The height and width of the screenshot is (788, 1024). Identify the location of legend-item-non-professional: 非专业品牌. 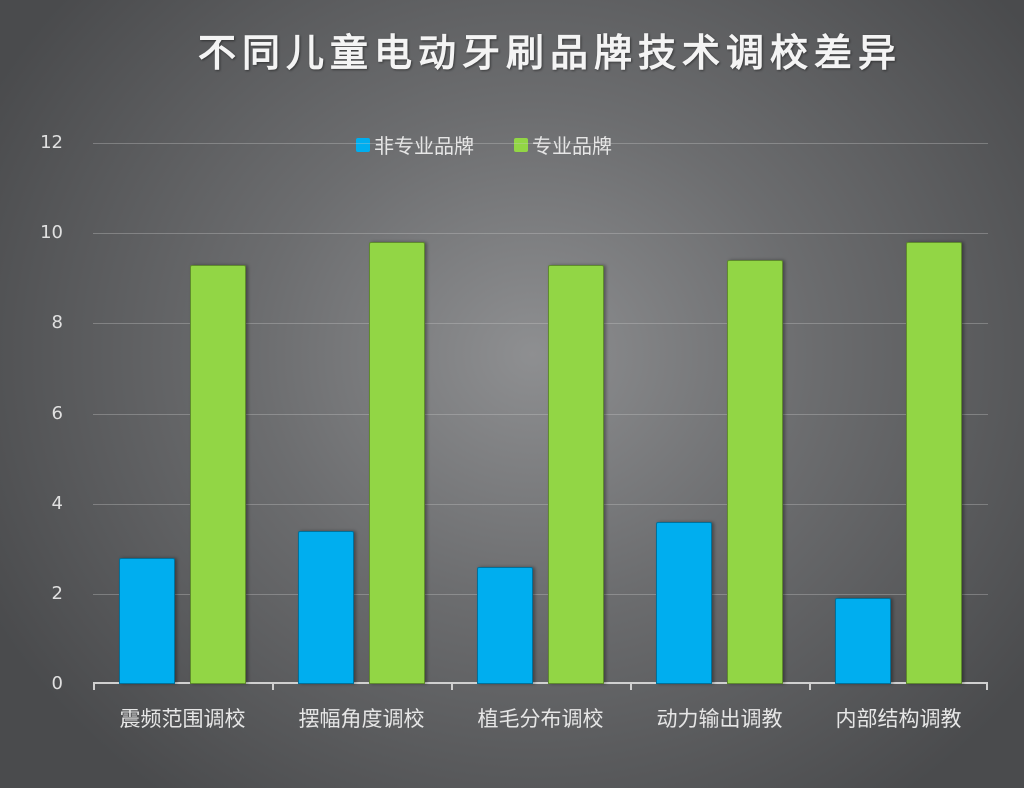
(415, 144).